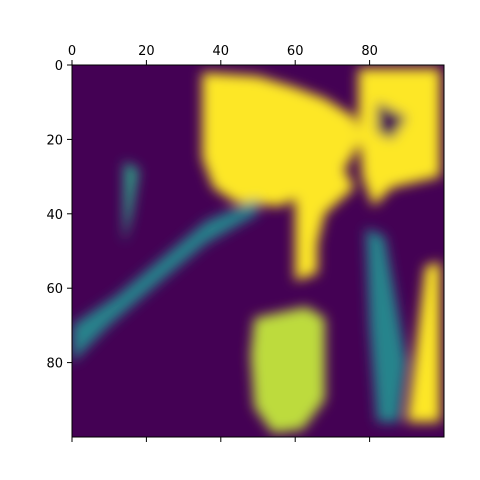 The image size is (480, 480). What do you see at coordinates (221, 51) in the screenshot?
I see `x-tick-label: 40` at bounding box center [221, 51].